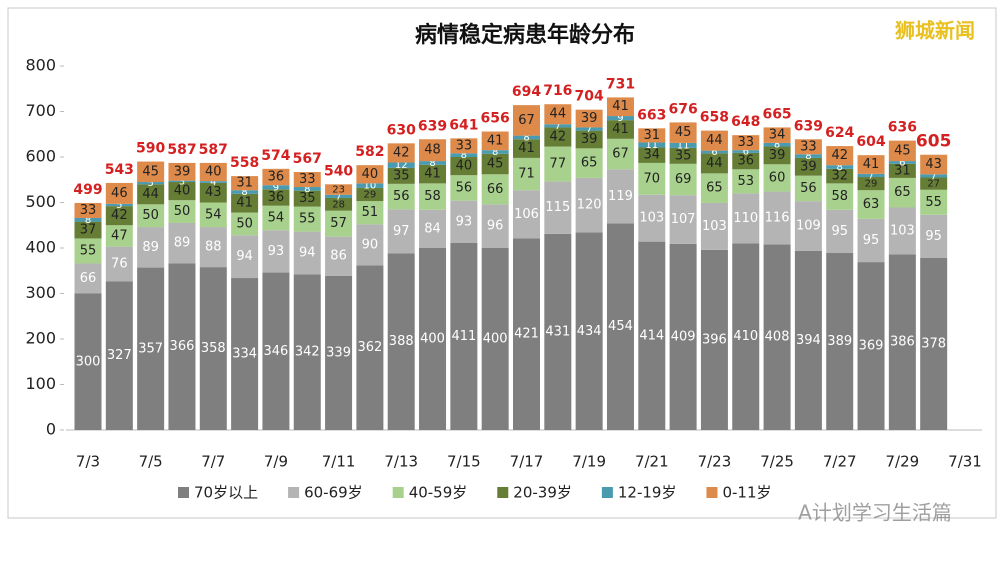 Image resolution: width=1004 pixels, height=562 pixels. Describe the element at coordinates (338, 223) in the screenshot. I see `data-label: 57` at that location.